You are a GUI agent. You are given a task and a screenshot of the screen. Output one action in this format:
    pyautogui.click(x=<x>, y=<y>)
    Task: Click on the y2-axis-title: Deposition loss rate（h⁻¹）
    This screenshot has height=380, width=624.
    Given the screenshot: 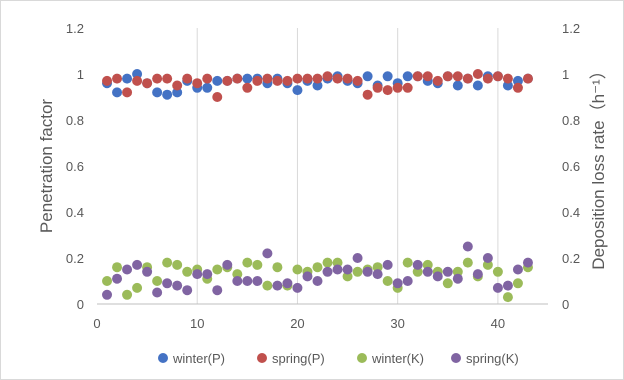 What is the action you would take?
    pyautogui.click(x=598, y=165)
    